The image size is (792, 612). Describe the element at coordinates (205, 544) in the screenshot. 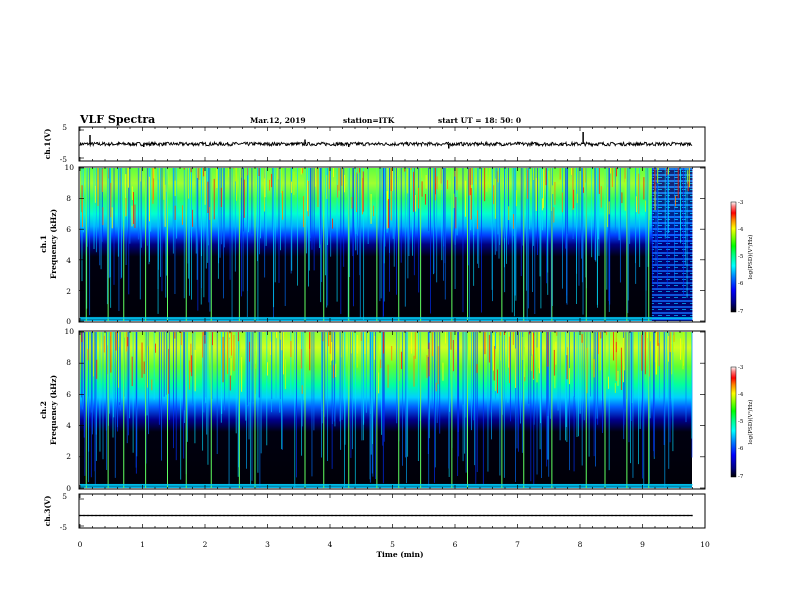

I see `x-tick-label: 2` at that location.